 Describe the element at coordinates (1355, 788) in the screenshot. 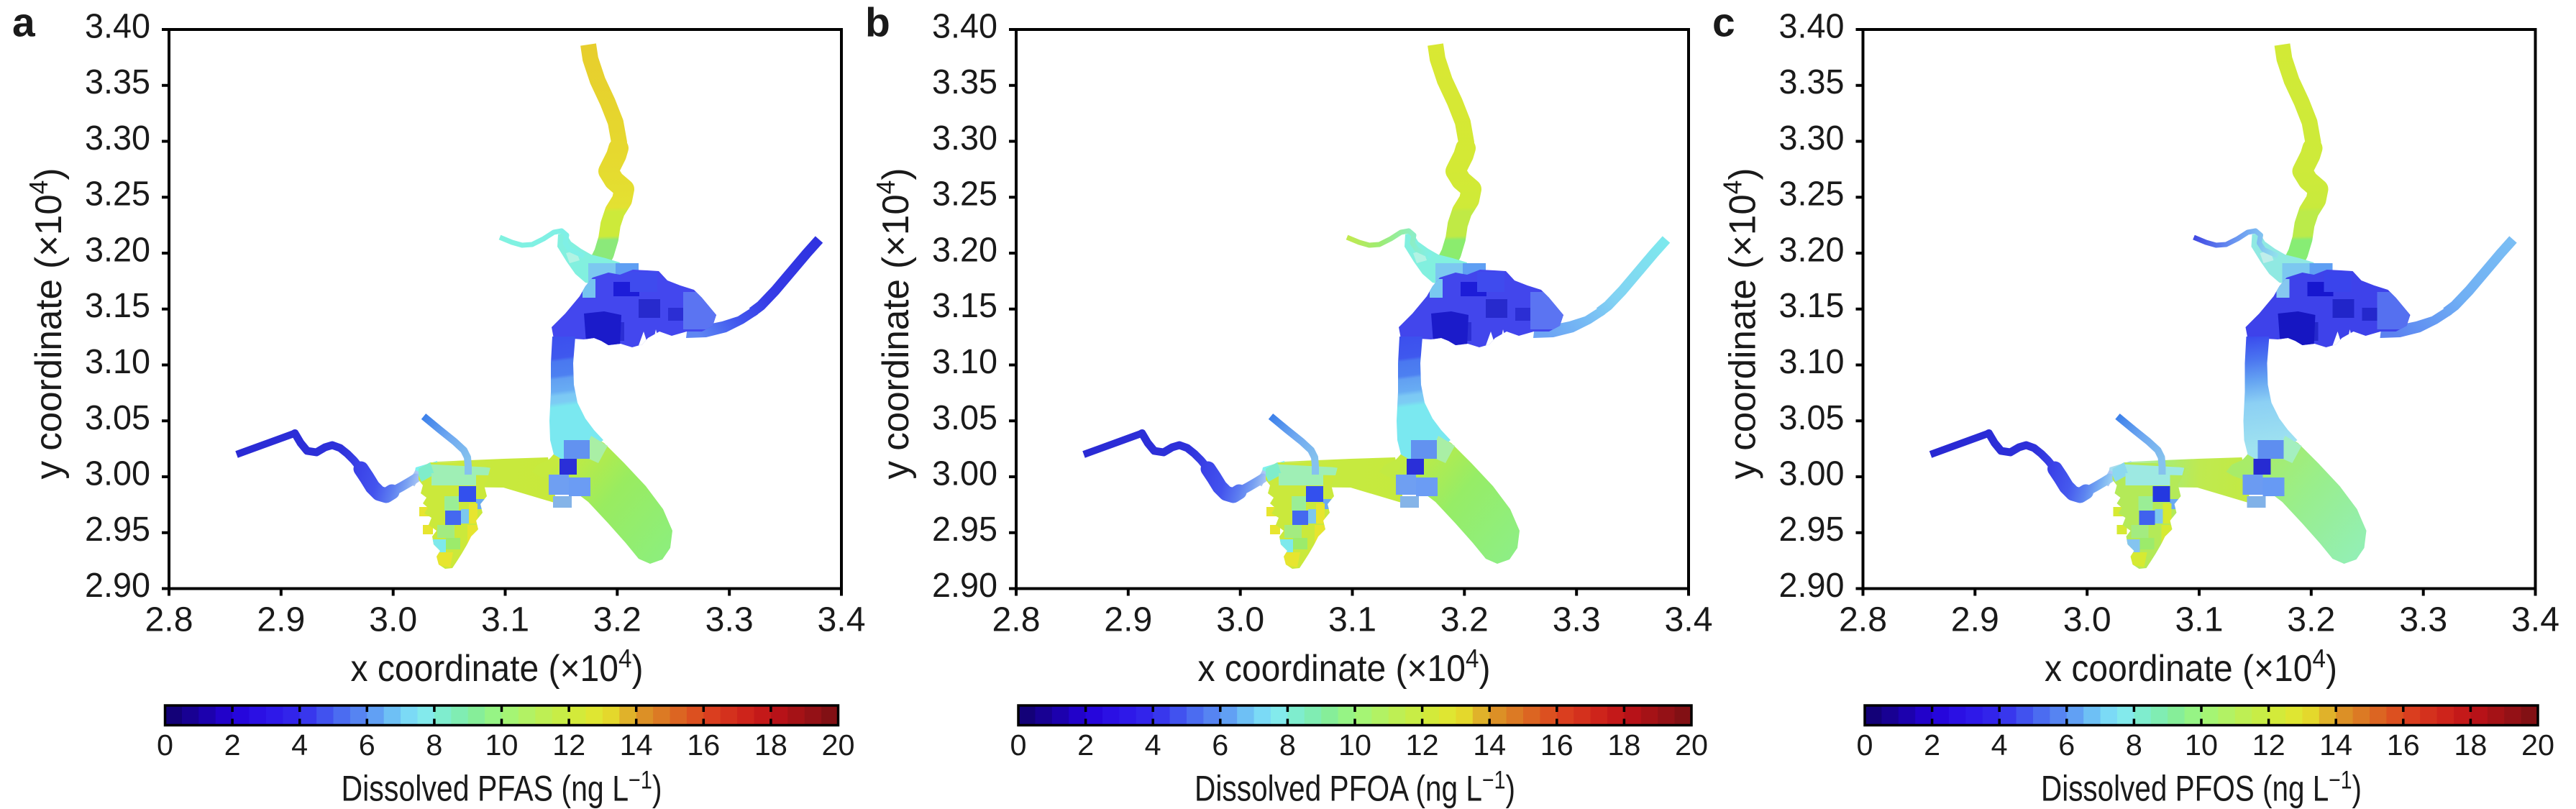

I see `svg-text: Dissolved PFOA (ng L−1)` at that location.